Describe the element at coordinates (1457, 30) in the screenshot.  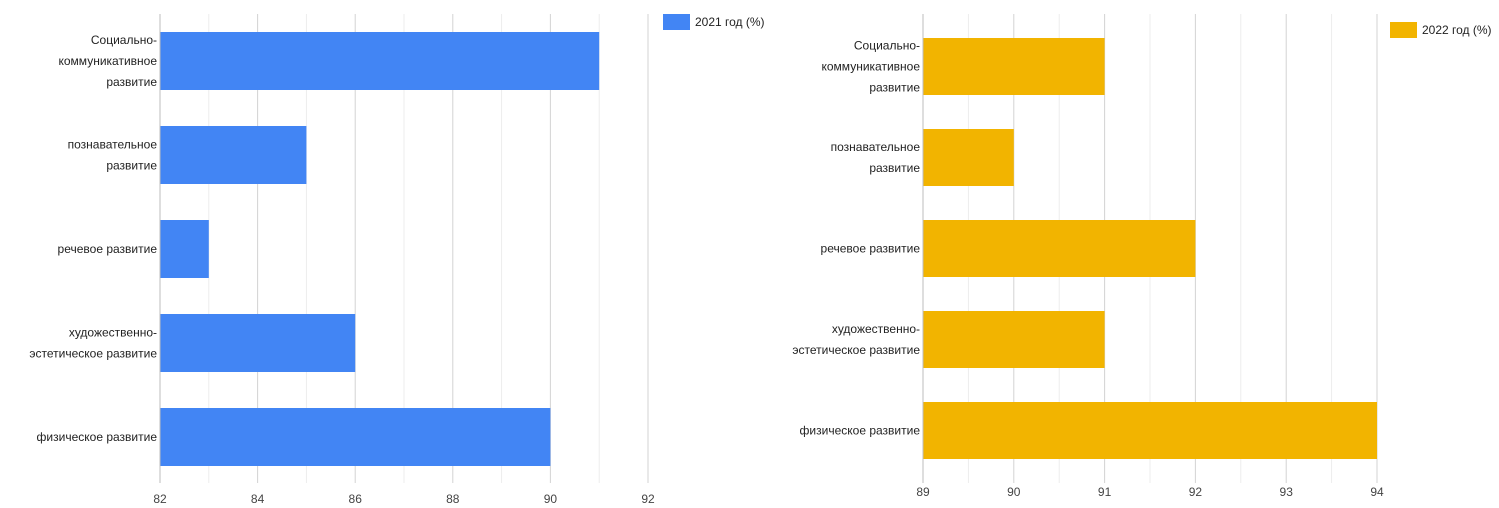
I see `legend-label: 2022 год (%)` at that location.